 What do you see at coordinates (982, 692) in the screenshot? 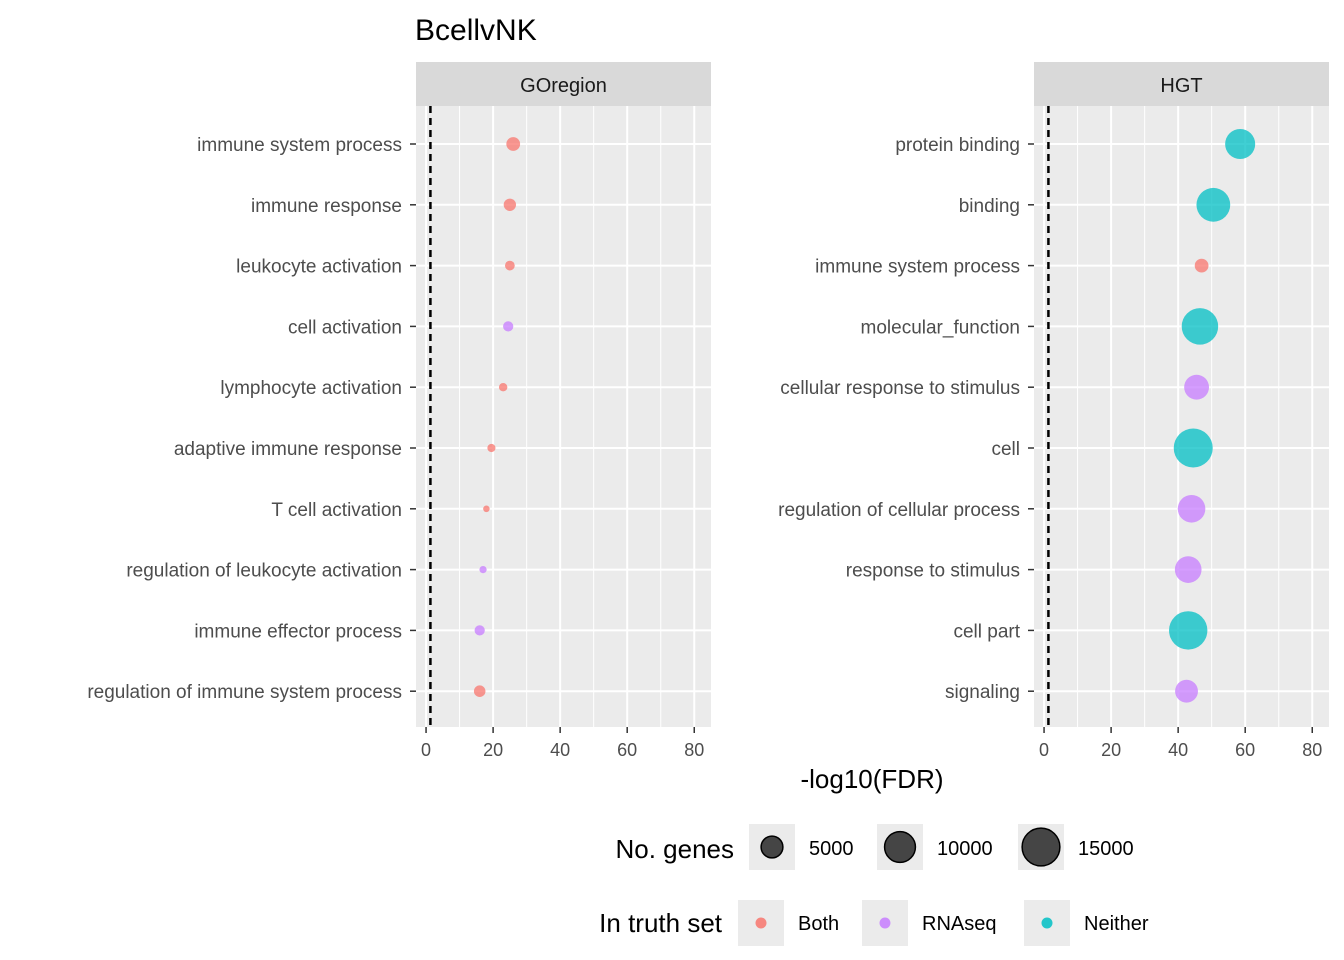
I see `category-label: signaling` at bounding box center [982, 692].